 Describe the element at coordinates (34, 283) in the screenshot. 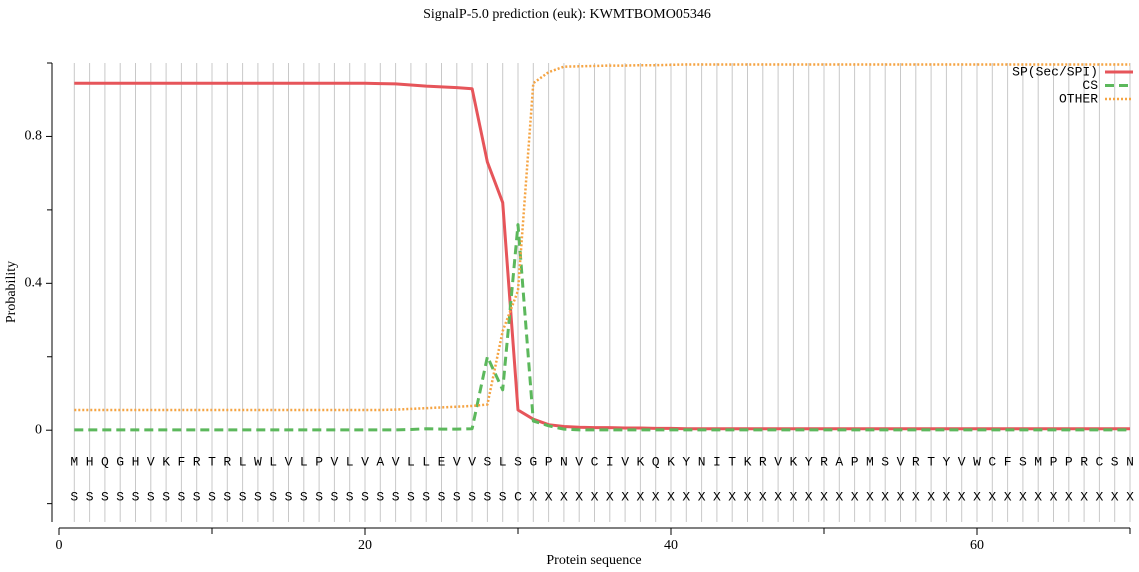

I see `y-tick-label: 0.4` at that location.